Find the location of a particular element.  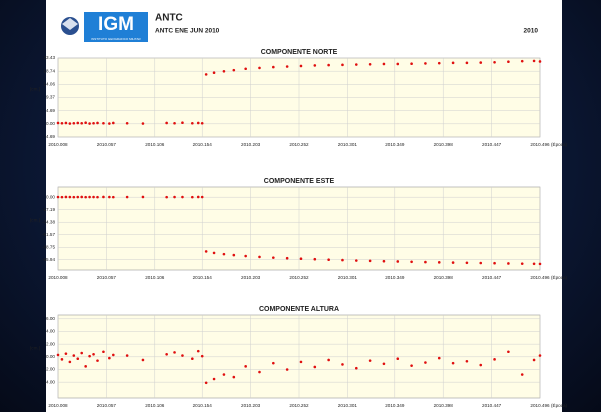

y-tick-label: 9.37 is located at coordinates (50, 97).